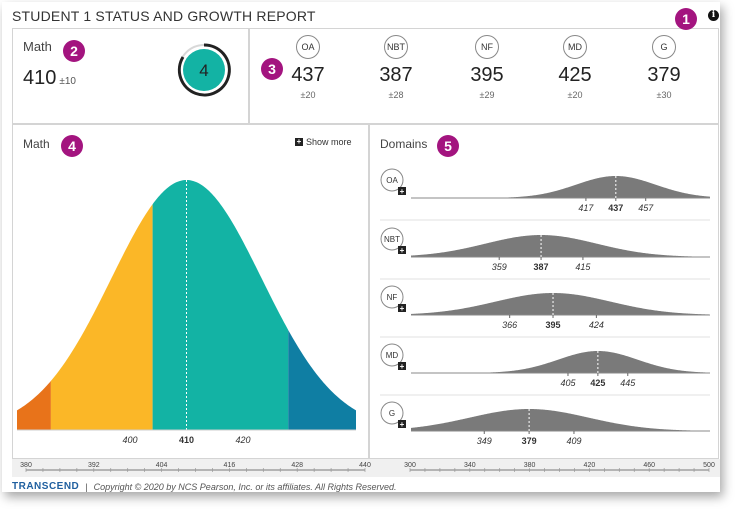 This screenshot has height=520, width=750. Describe the element at coordinates (396, 47) in the screenshot. I see `domain-code-circle: NBT` at that location.